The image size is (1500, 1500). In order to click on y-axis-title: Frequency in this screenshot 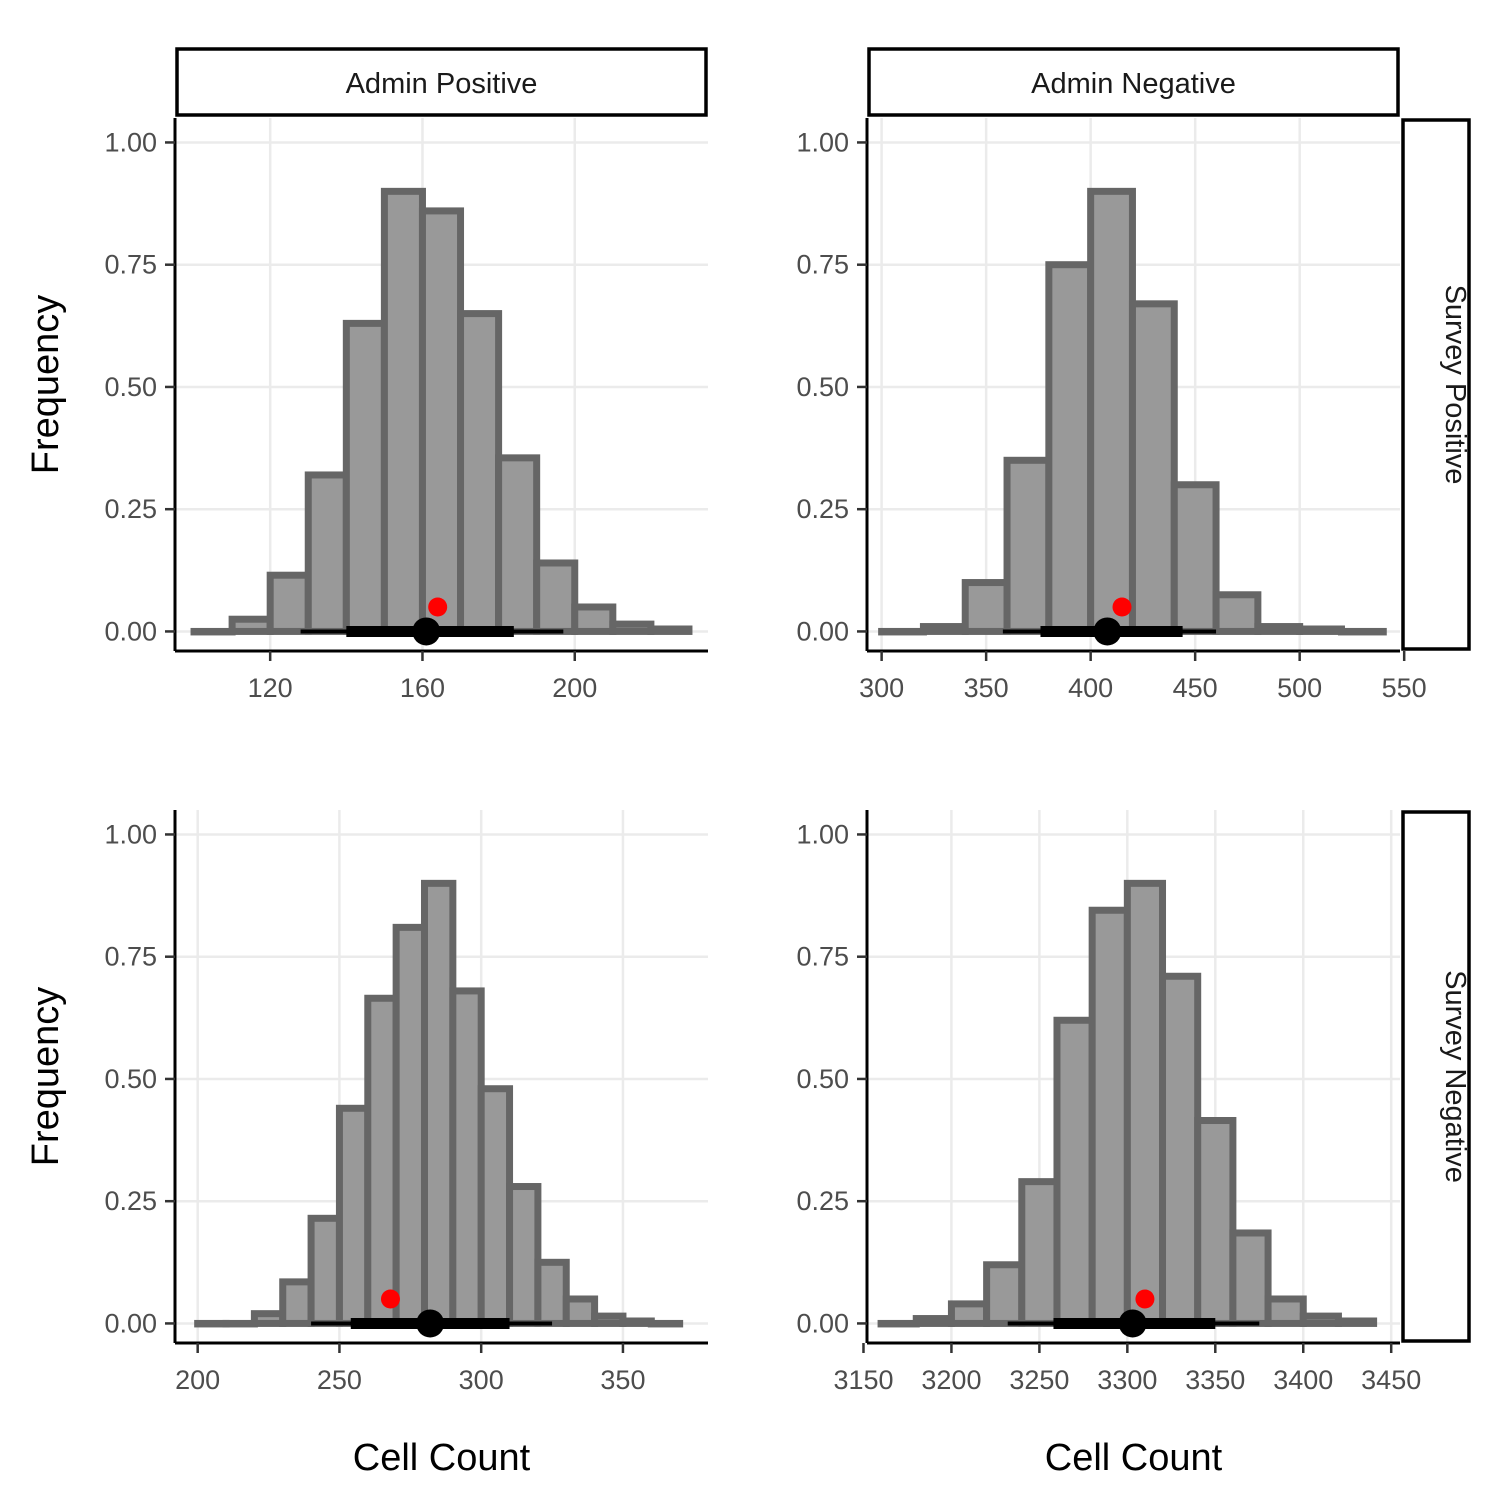, I will do `click(46, 385)`.